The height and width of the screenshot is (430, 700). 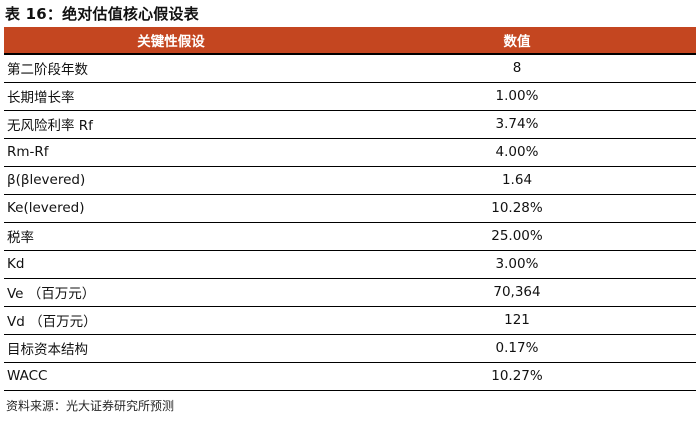 What do you see at coordinates (102, 14) in the screenshot?
I see `table-title: 表 16：绝对估值核心假设表` at bounding box center [102, 14].